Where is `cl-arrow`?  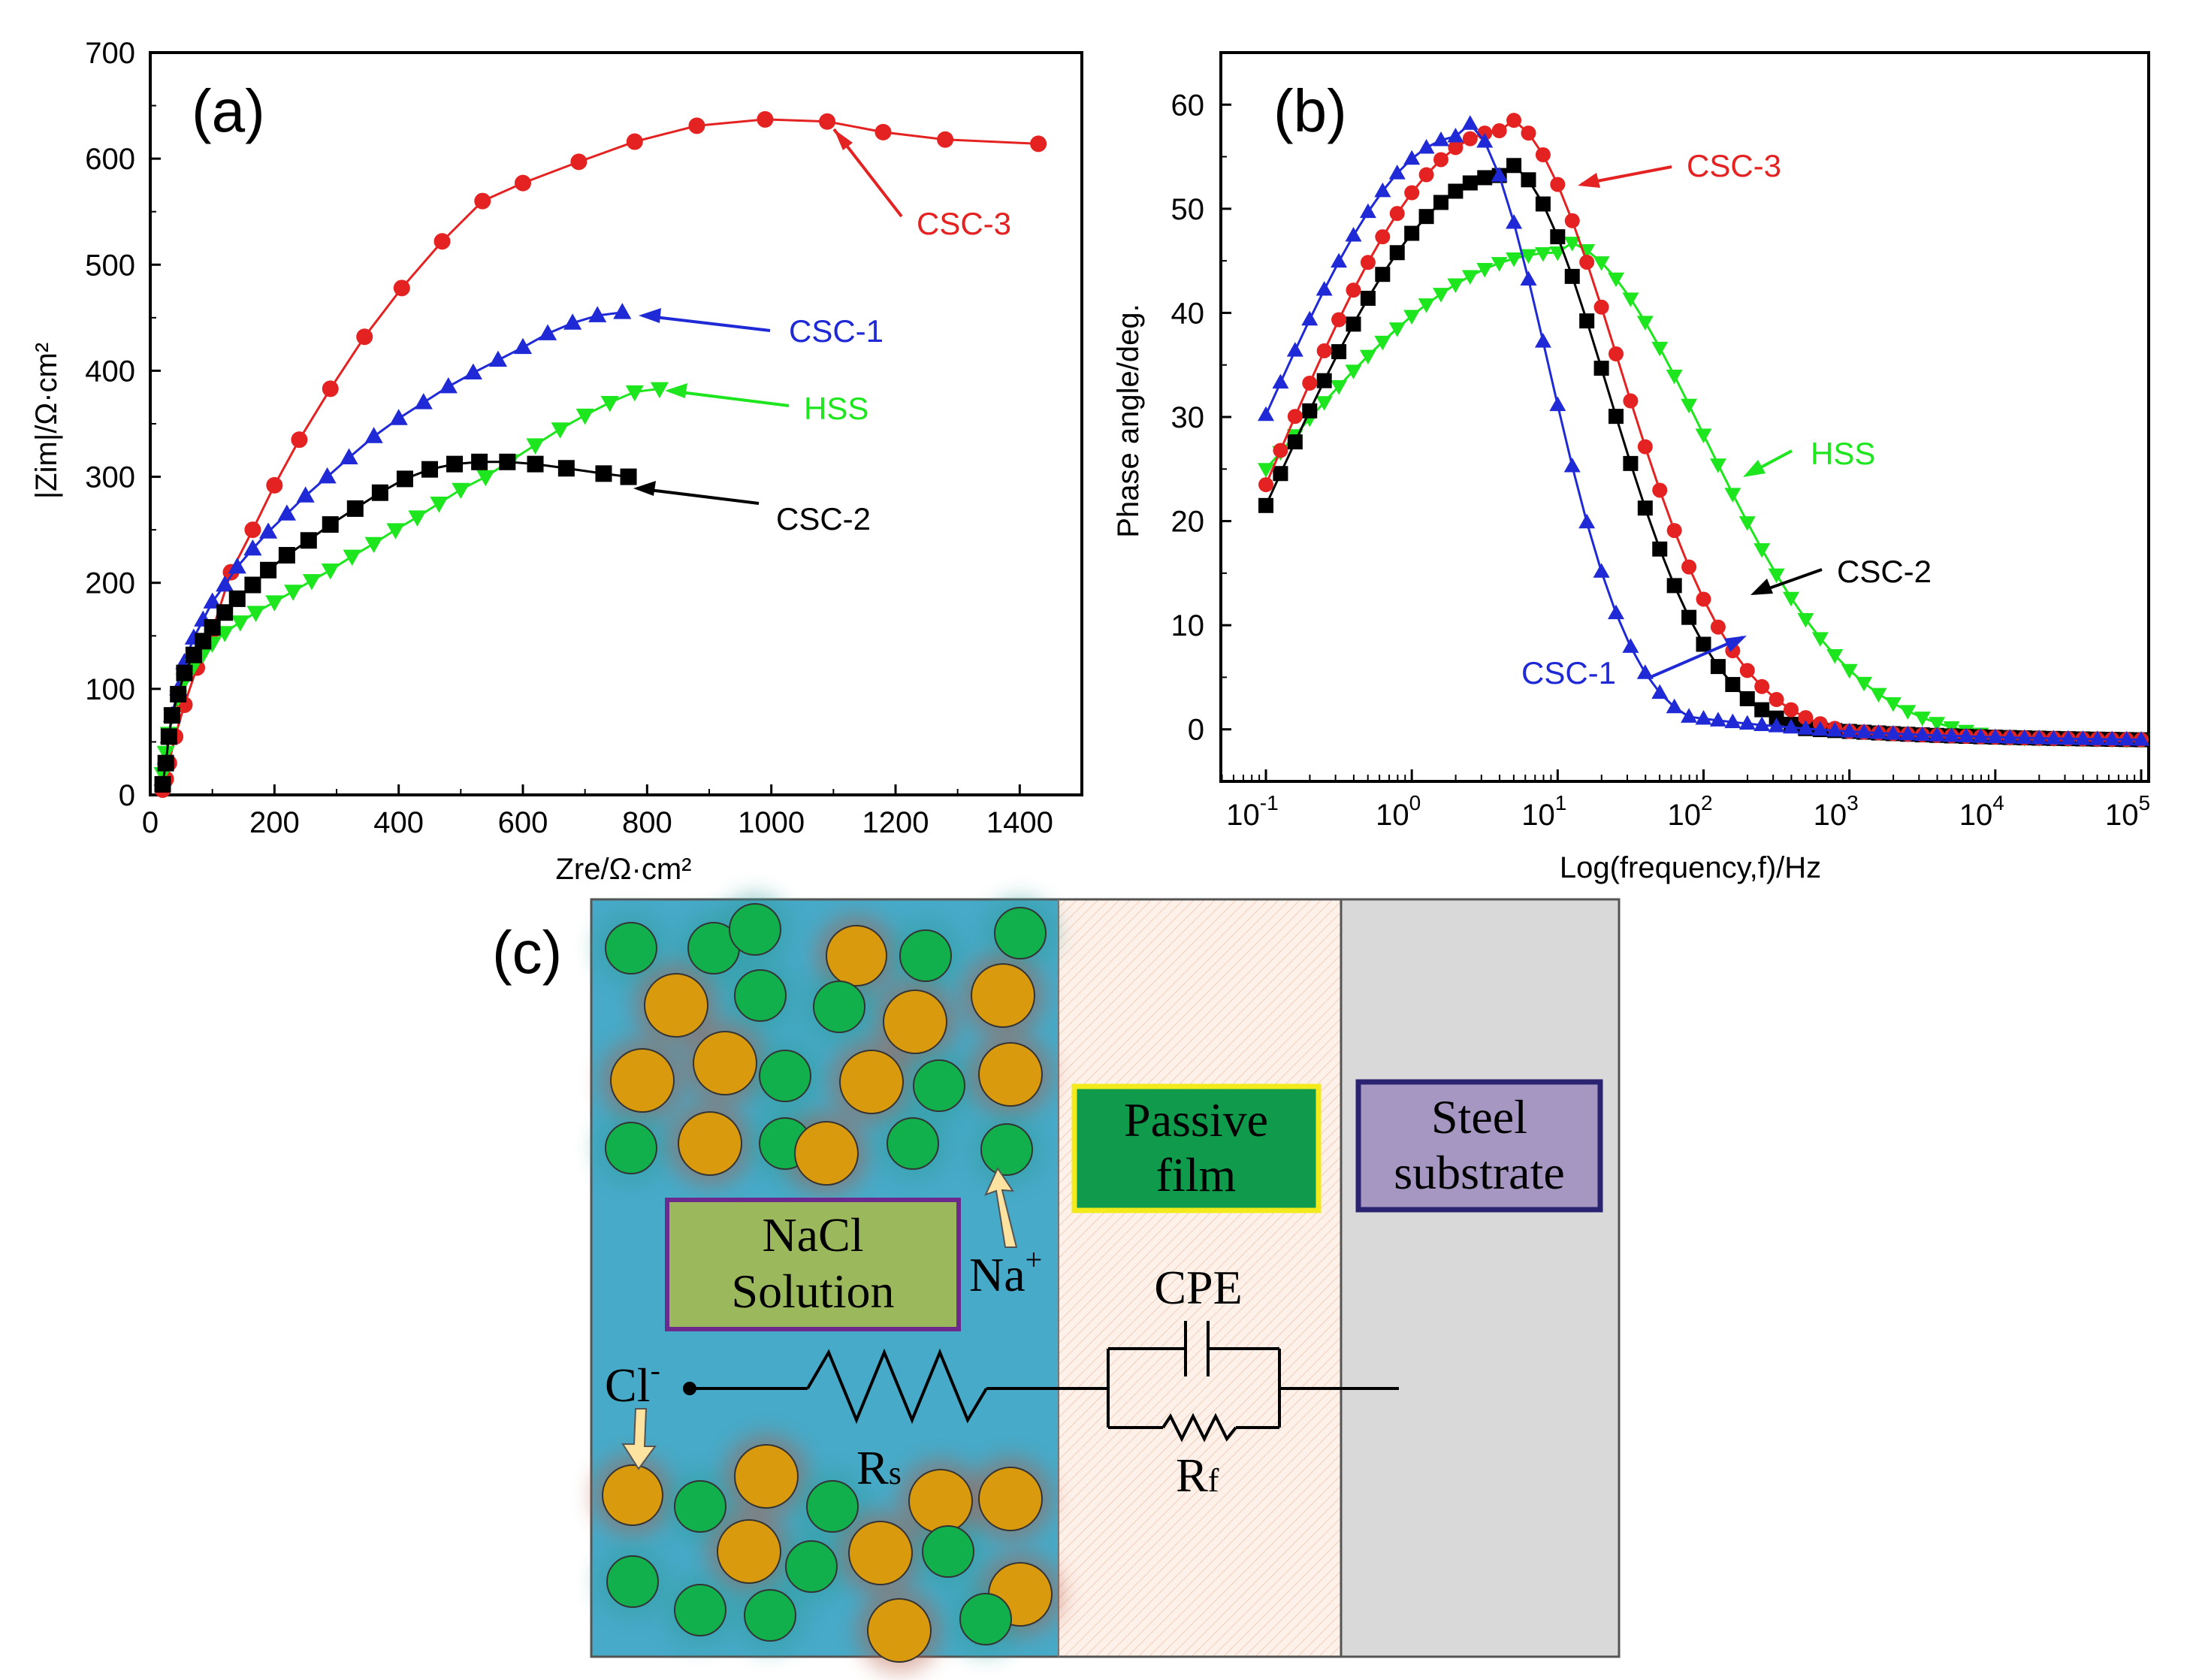 cl-arrow is located at coordinates (639, 1439).